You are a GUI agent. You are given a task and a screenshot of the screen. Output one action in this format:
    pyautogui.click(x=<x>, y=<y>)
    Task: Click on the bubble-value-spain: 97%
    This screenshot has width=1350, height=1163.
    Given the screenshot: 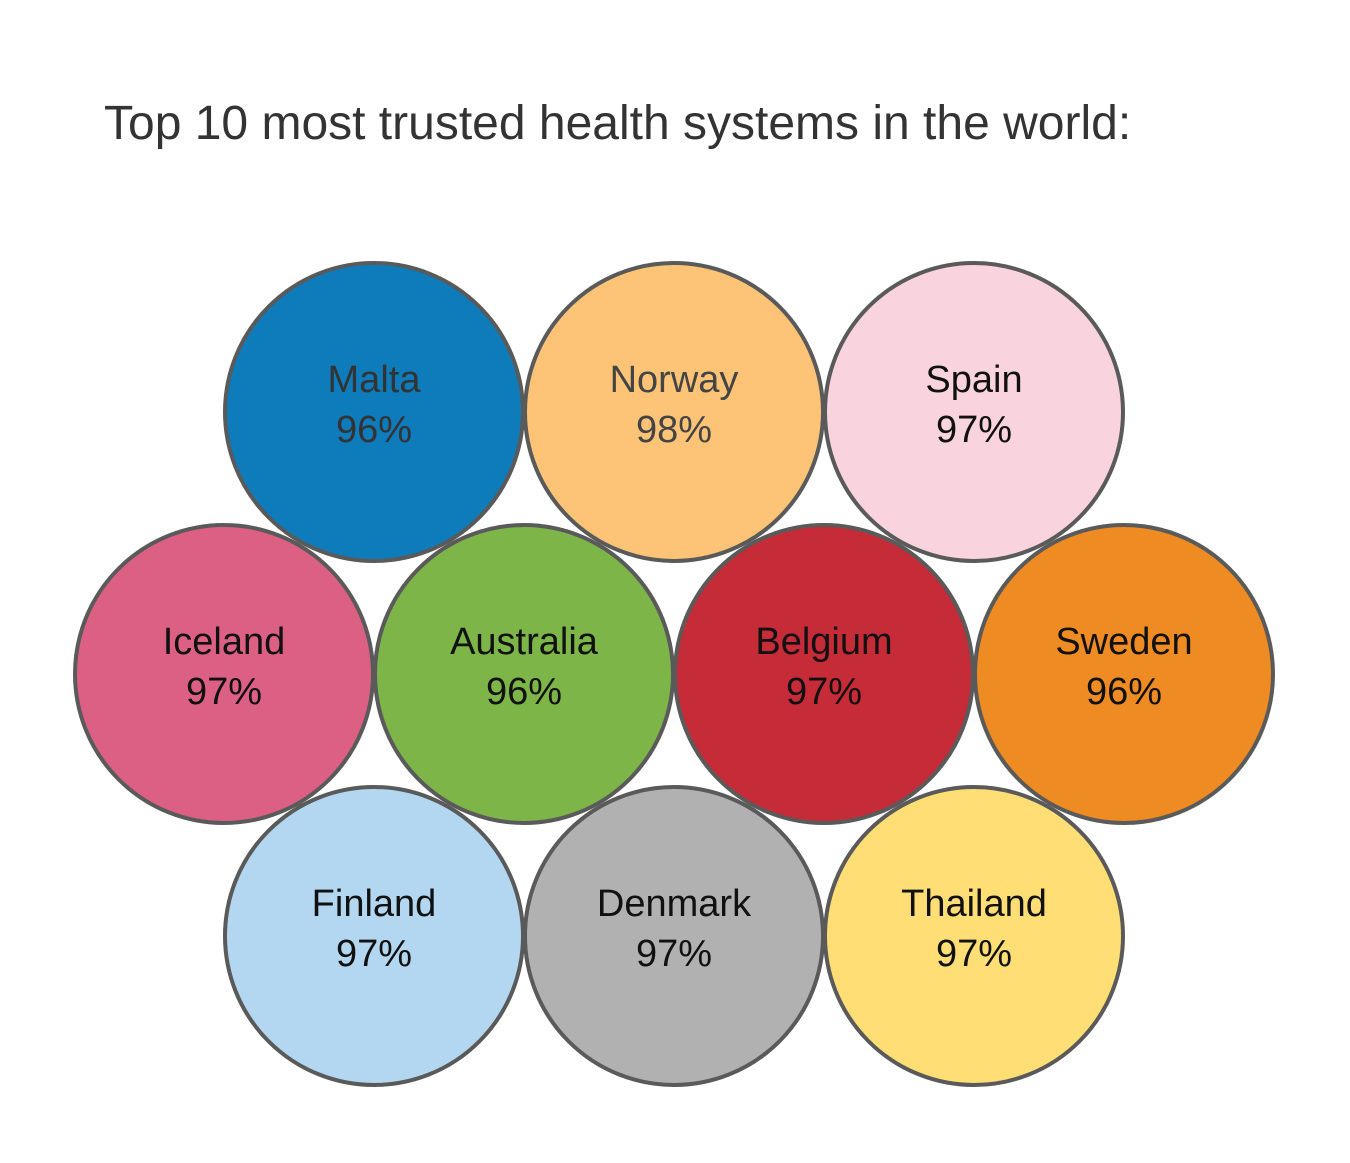 What is the action you would take?
    pyautogui.click(x=974, y=430)
    